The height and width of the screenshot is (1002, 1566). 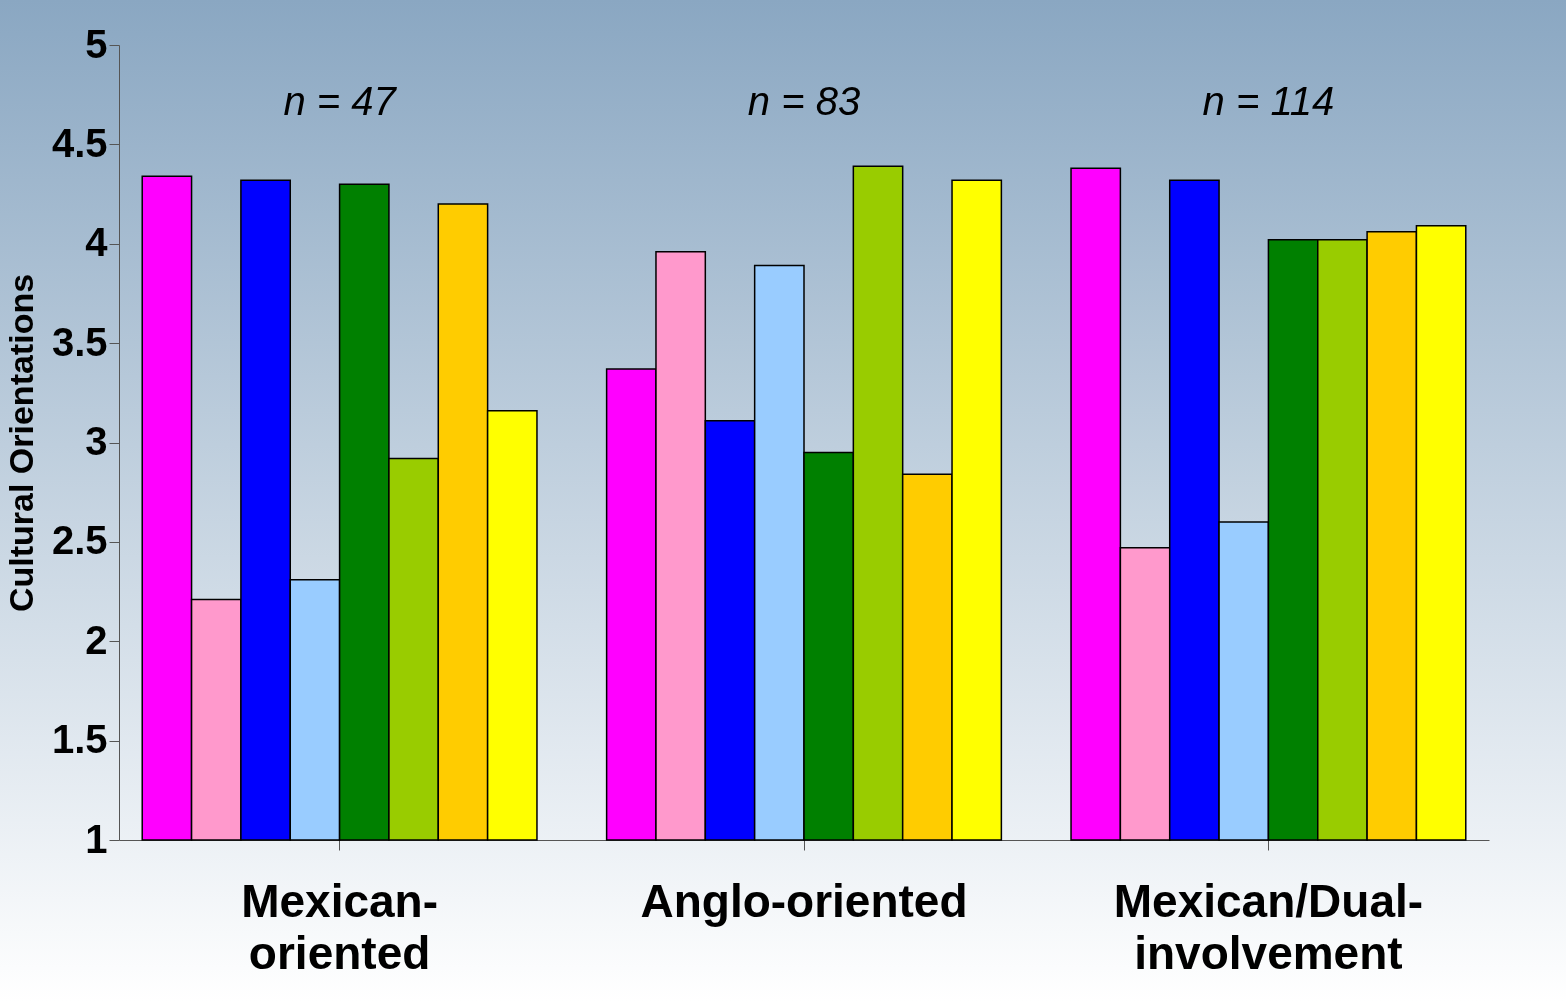 I want to click on y-tick-label: 5, so click(x=96, y=43).